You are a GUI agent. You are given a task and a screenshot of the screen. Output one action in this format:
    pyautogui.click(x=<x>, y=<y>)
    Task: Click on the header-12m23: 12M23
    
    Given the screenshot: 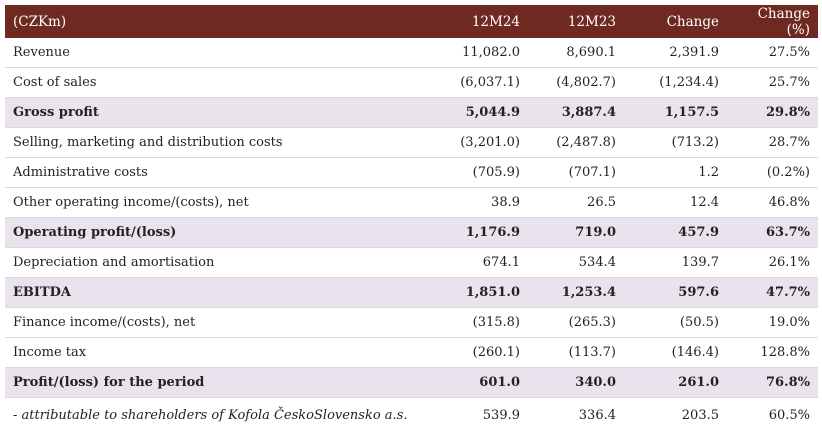 What is the action you would take?
    pyautogui.click(x=576, y=21)
    